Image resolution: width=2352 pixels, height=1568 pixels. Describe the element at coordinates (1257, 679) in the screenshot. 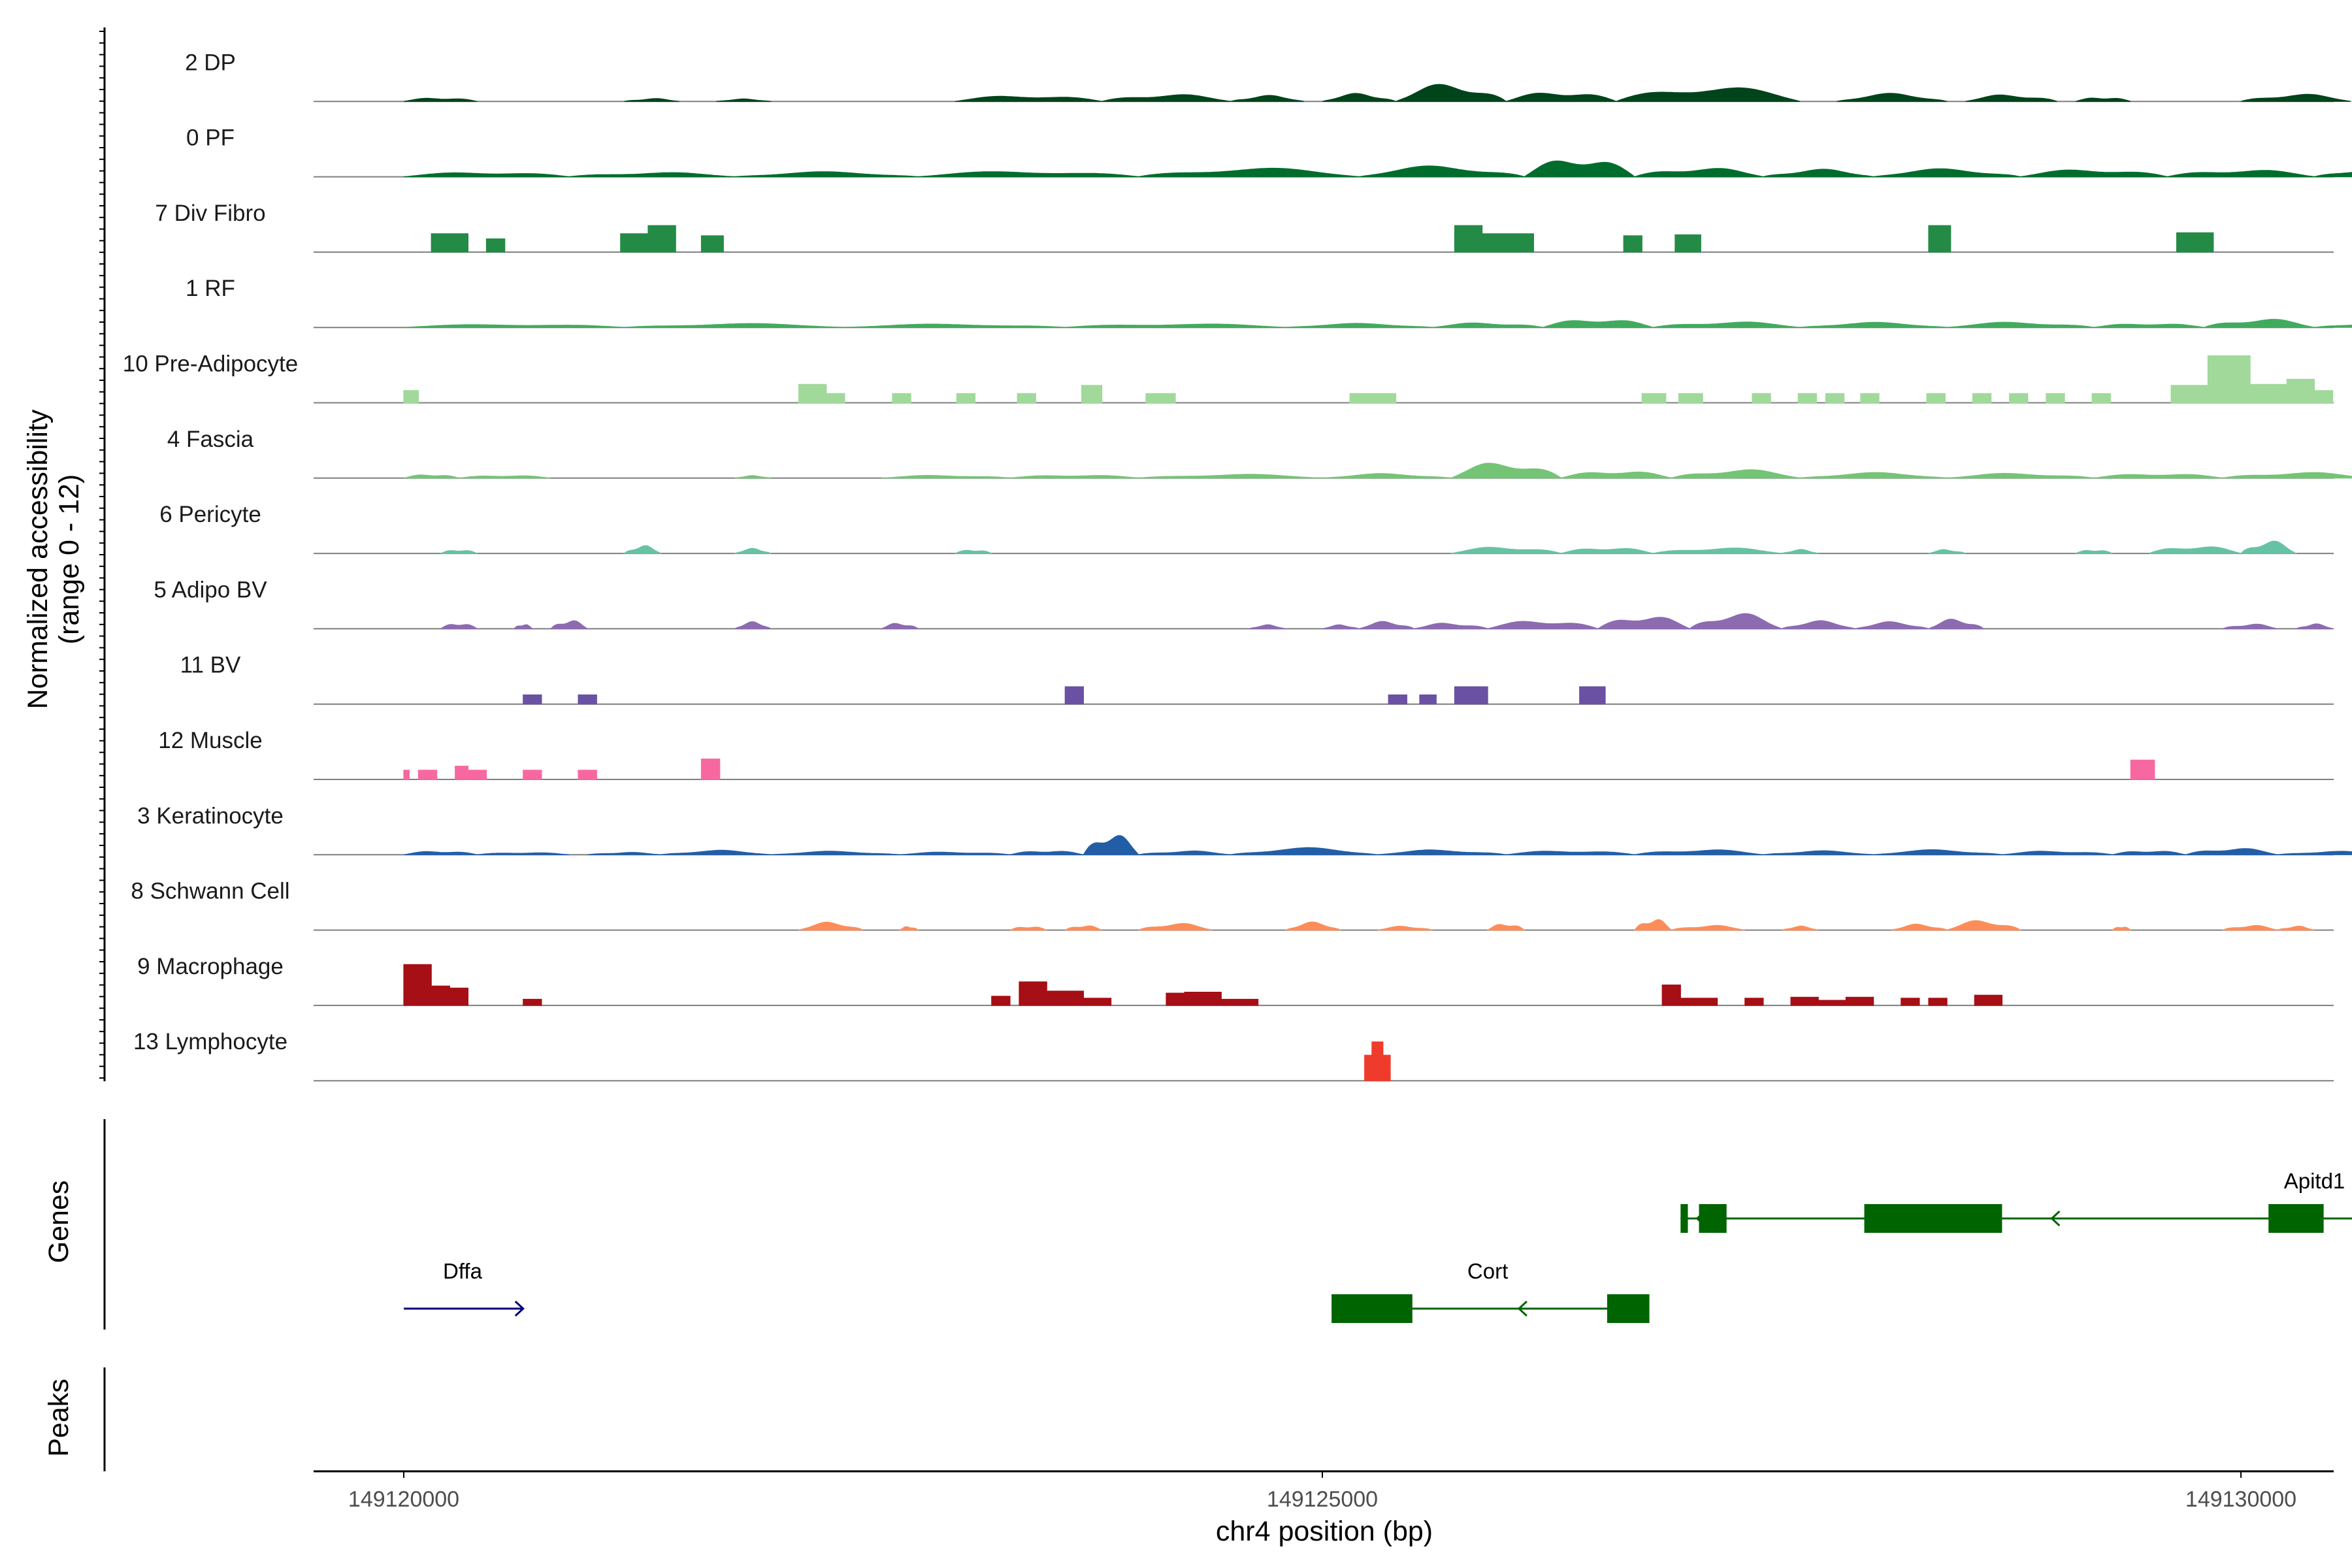

I see `track-11-bv: 11 BV` at that location.